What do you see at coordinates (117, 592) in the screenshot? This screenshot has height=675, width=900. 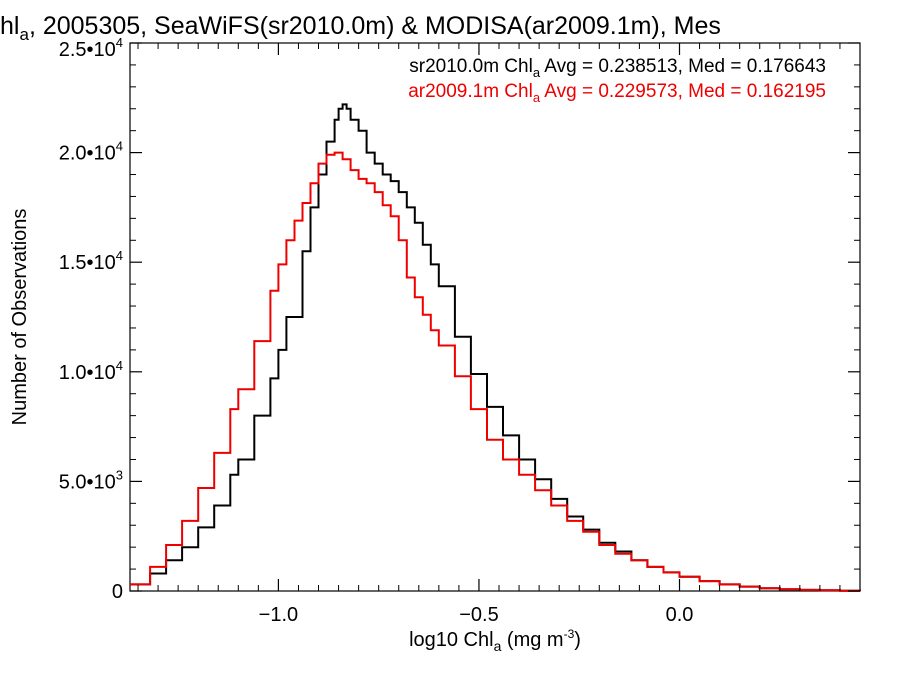 I see `y-tick-label-0: 0` at bounding box center [117, 592].